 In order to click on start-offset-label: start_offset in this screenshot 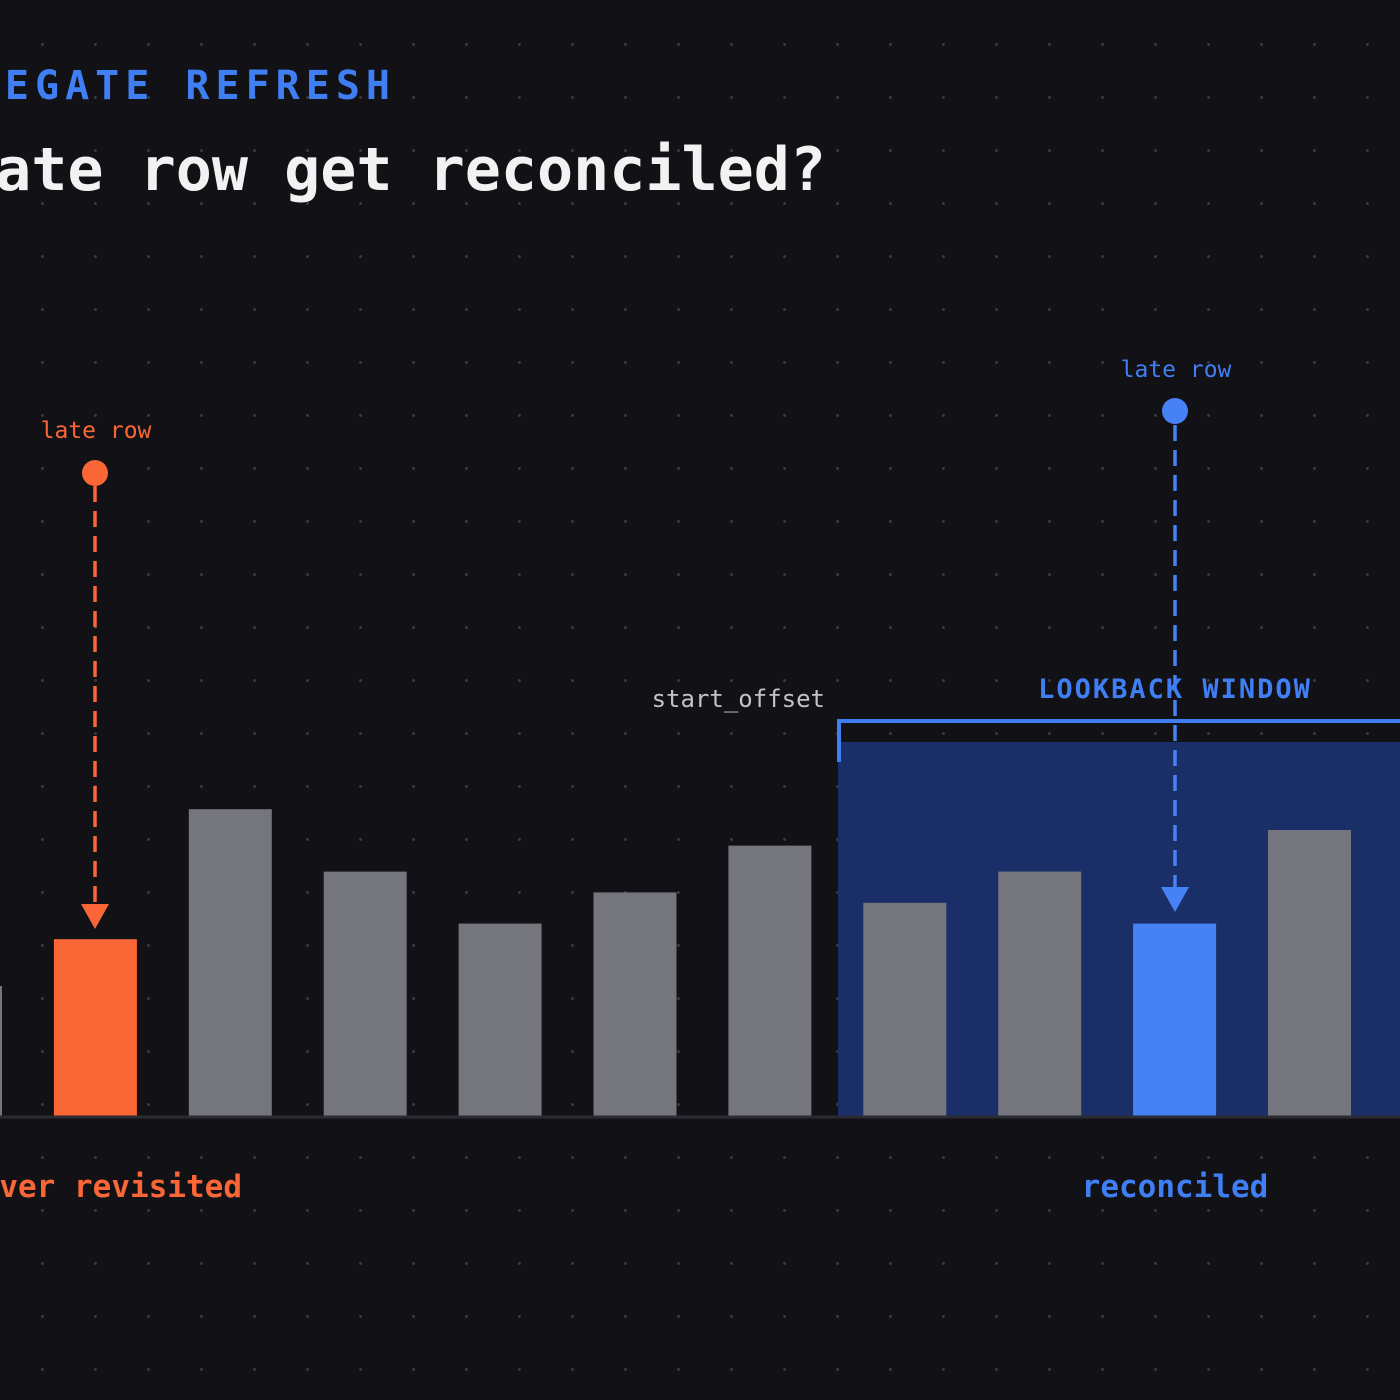, I will do `click(738, 699)`.